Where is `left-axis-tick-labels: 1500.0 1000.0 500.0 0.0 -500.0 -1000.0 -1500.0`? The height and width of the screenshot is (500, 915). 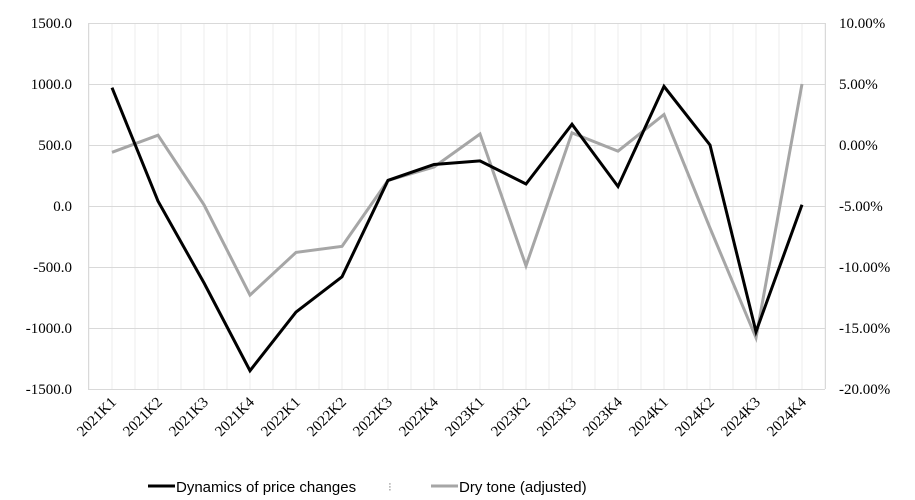 left-axis-tick-labels: 1500.0 1000.0 500.0 0.0 -500.0 -1000.0 -1500.0 is located at coordinates (49, 207).